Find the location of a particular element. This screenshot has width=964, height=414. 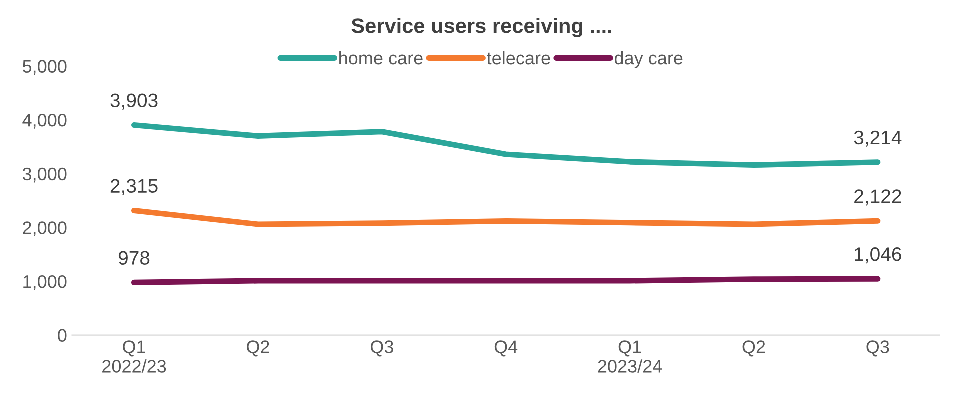

data-label: 2,122 is located at coordinates (878, 198).